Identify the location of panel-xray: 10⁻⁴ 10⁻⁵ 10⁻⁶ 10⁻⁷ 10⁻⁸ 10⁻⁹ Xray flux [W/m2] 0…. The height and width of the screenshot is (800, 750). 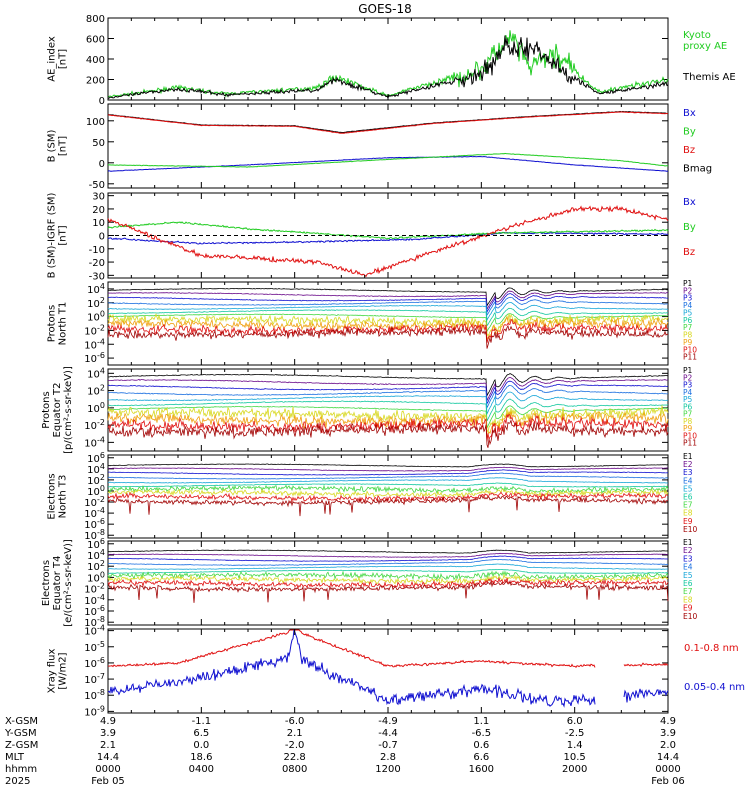
(396, 671).